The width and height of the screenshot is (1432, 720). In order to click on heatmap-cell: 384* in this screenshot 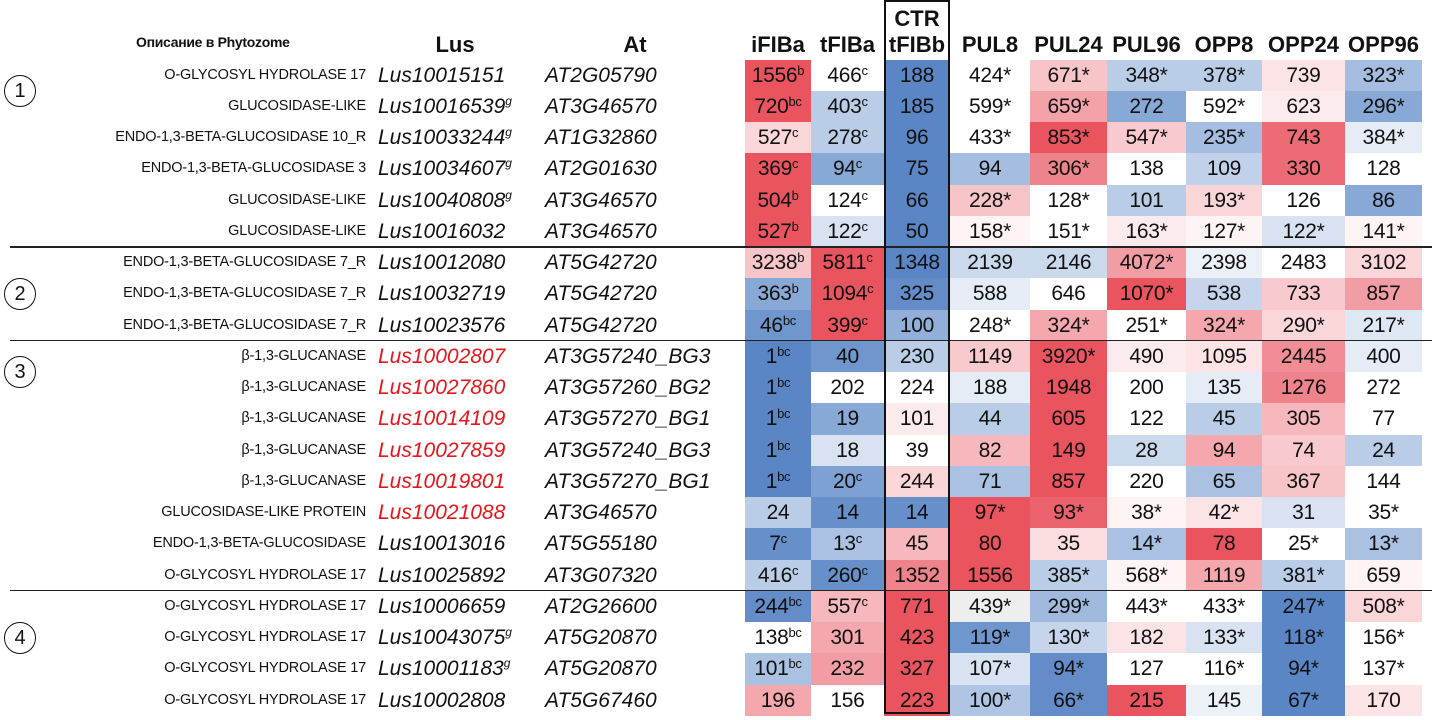, I will do `click(1383, 138)`.